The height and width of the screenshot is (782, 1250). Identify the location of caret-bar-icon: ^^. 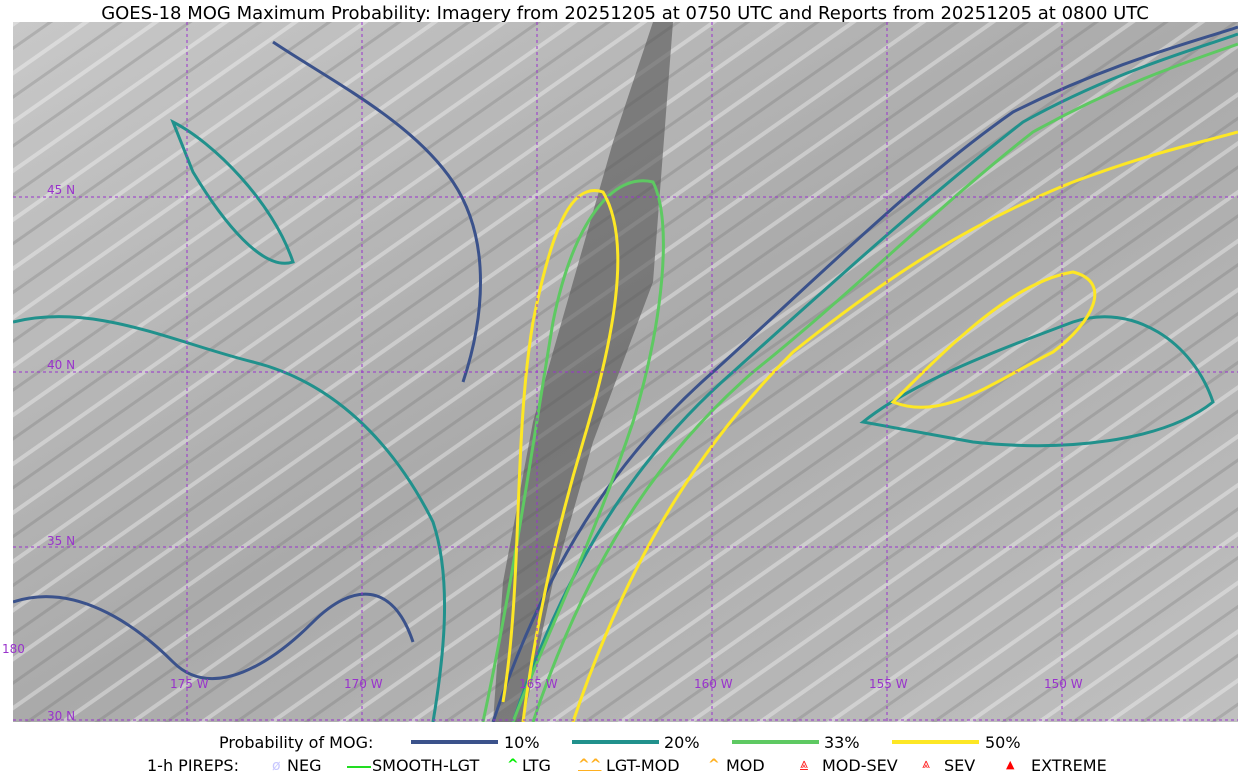
(590, 765).